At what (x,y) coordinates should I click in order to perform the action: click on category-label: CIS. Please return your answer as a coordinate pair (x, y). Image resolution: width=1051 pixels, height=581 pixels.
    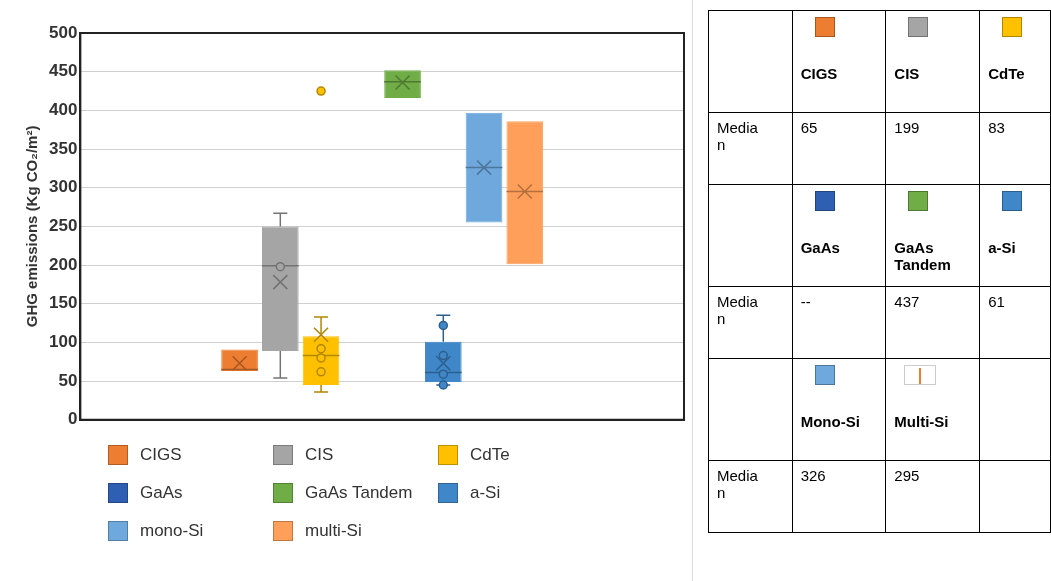
    Looking at the image, I should click on (907, 73).